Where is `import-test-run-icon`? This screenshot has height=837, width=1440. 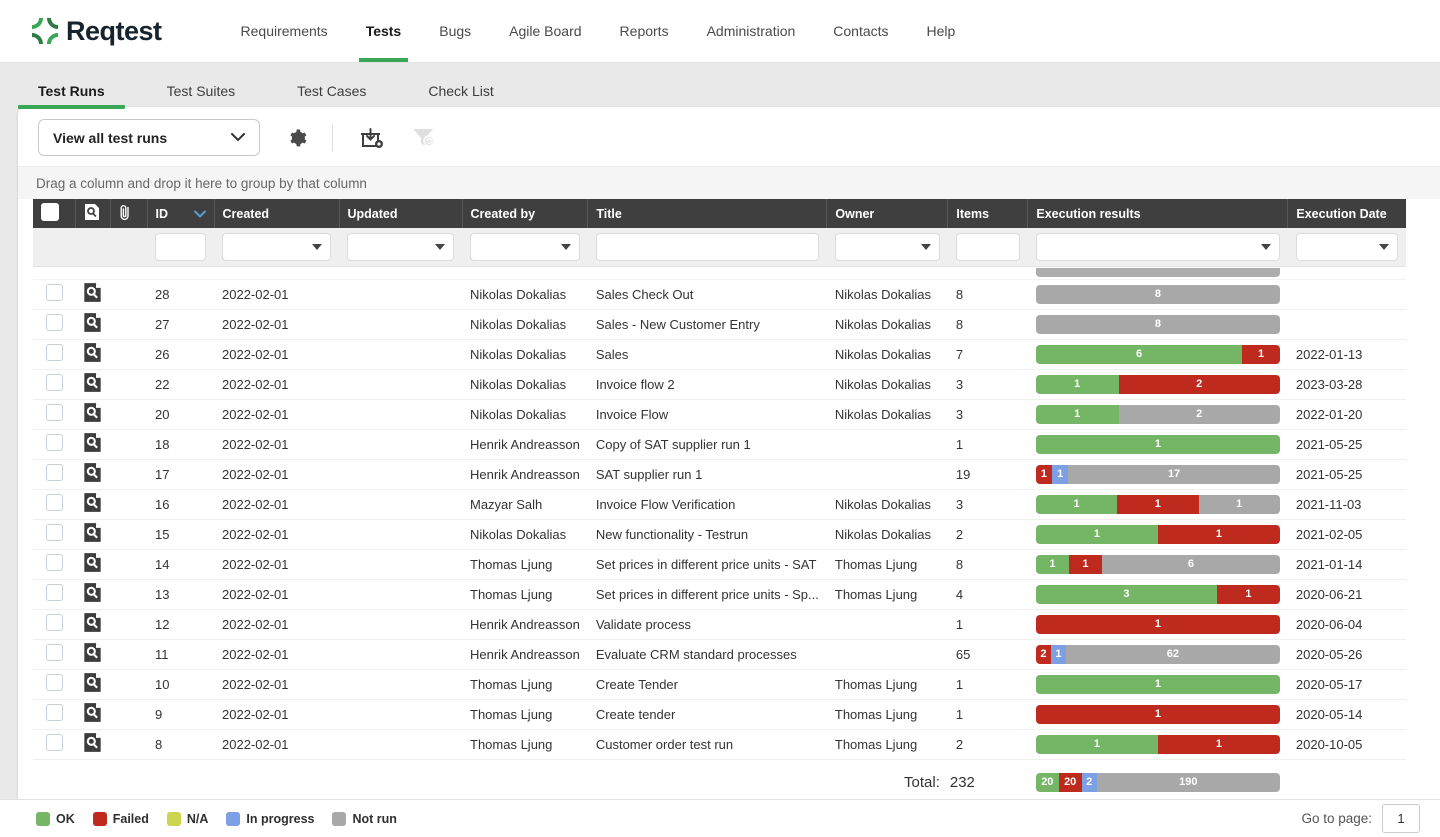 import-test-run-icon is located at coordinates (372, 138).